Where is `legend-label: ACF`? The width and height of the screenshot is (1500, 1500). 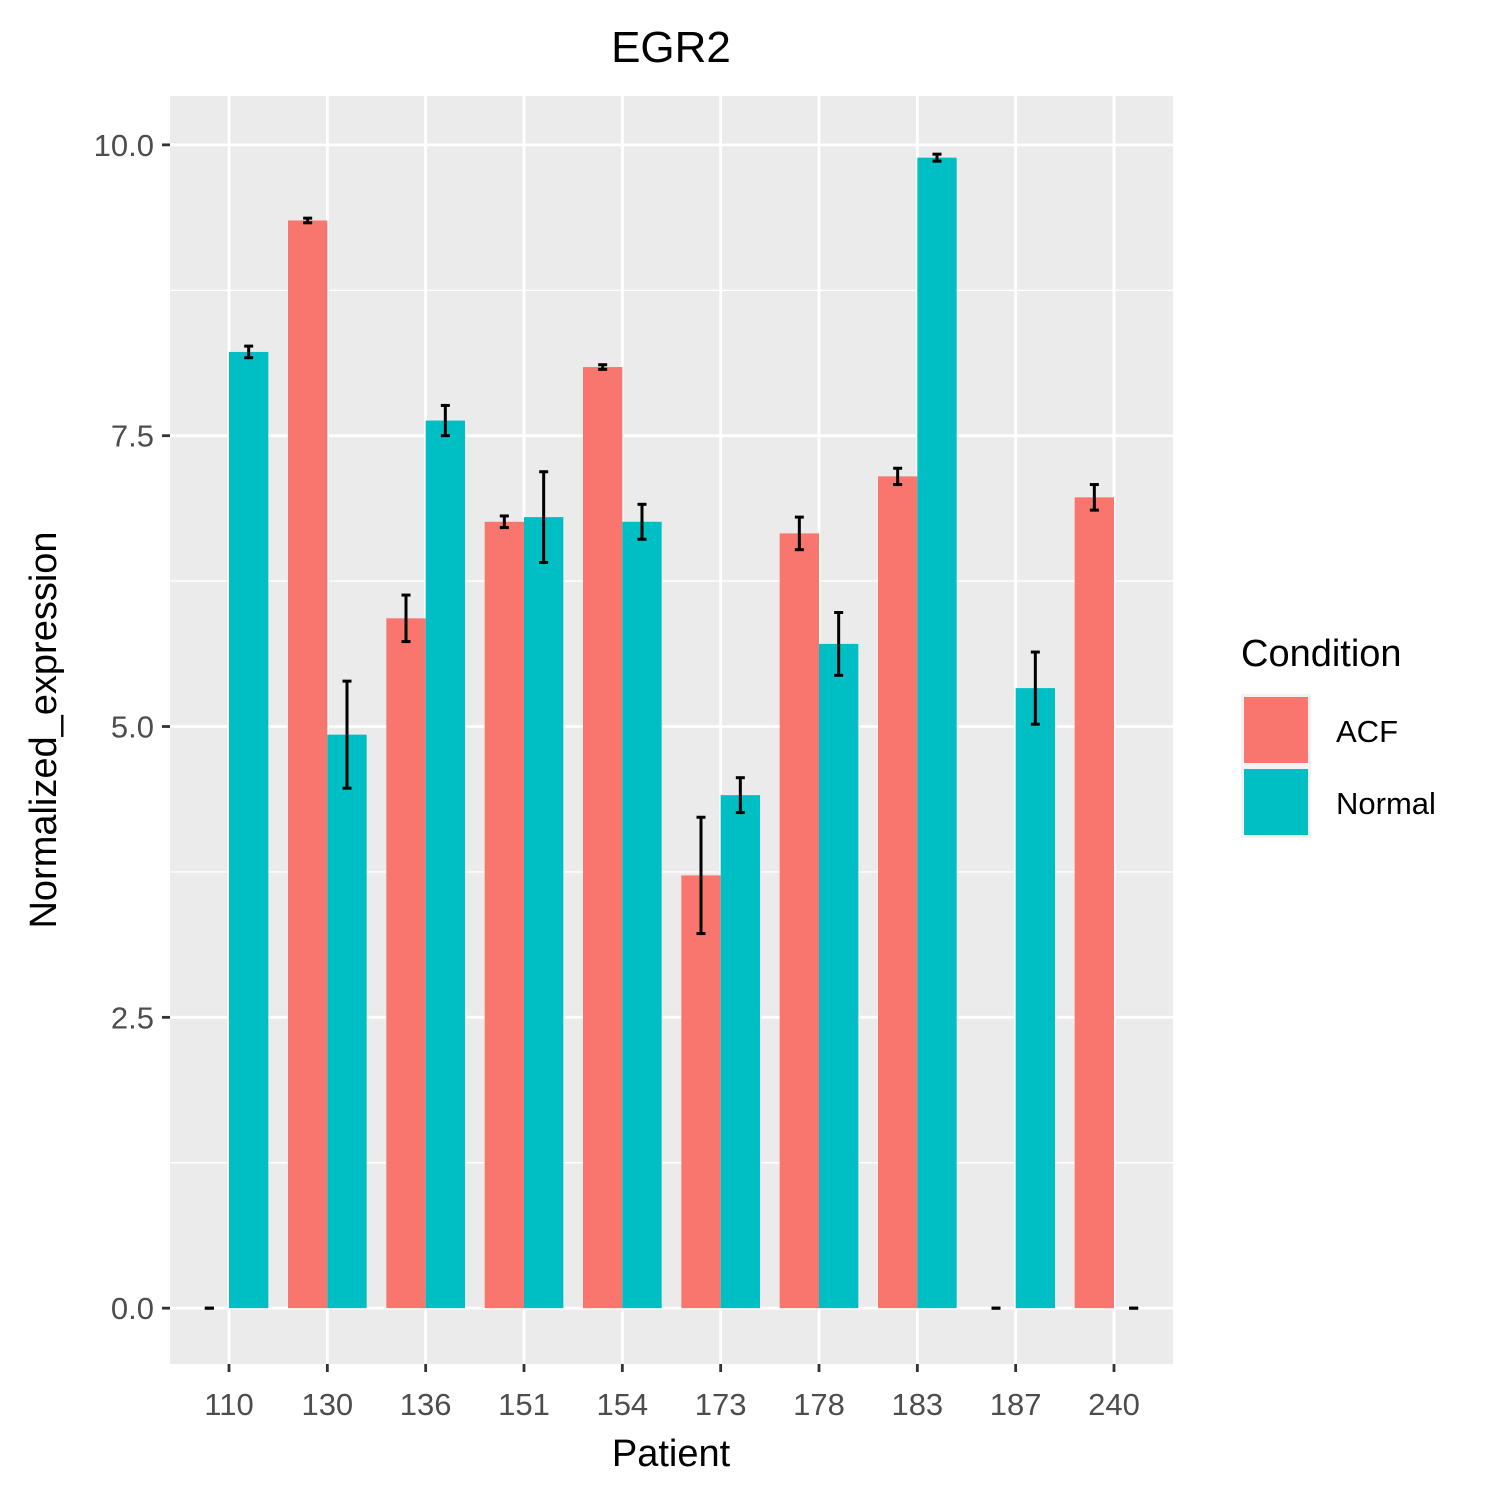
legend-label: ACF is located at coordinates (1367, 731).